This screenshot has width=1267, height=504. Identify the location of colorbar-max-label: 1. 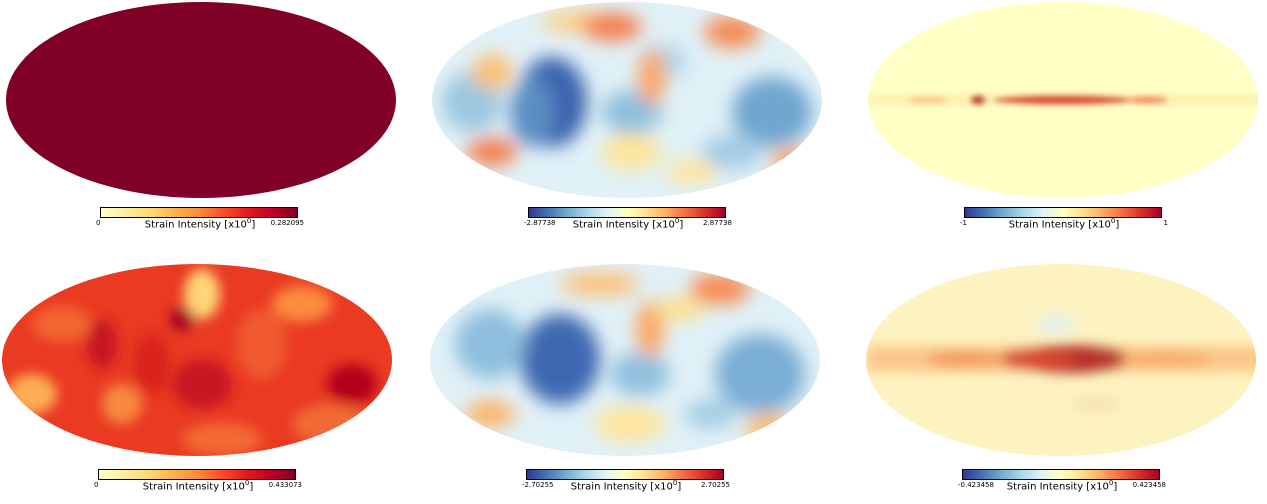
(1165, 223).